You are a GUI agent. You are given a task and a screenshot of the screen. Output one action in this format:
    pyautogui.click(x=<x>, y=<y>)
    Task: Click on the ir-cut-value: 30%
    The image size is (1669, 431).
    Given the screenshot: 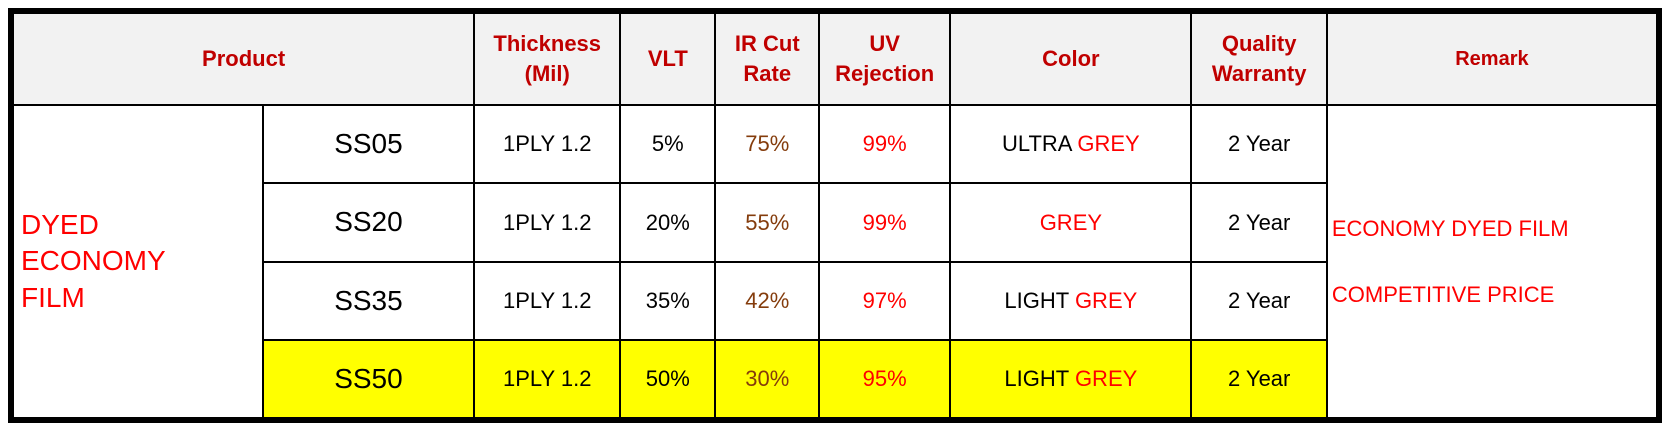 What is the action you would take?
    pyautogui.click(x=767, y=379)
    